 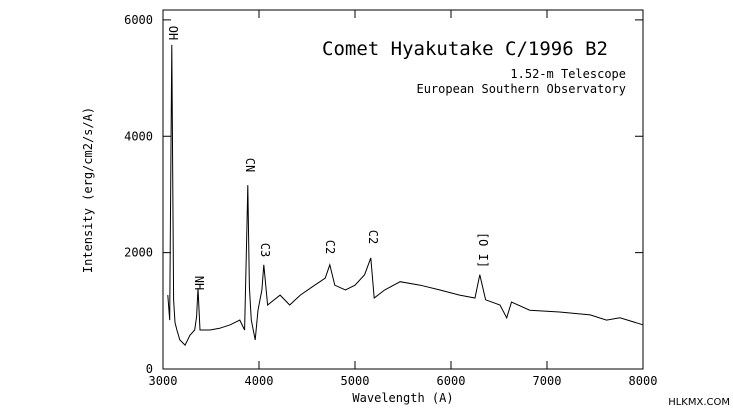 What do you see at coordinates (451, 381) in the screenshot?
I see `x-tick-label: 6000` at bounding box center [451, 381].